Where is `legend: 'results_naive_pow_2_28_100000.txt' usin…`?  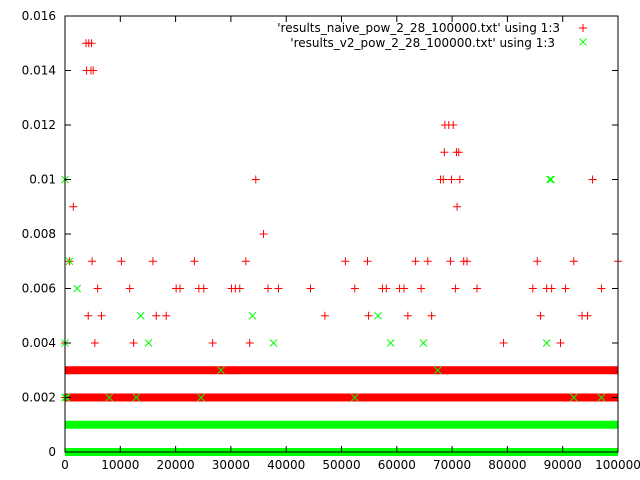
legend: 'results_naive_pow_2_28_100000.txt' usin… is located at coordinates (432, 35).